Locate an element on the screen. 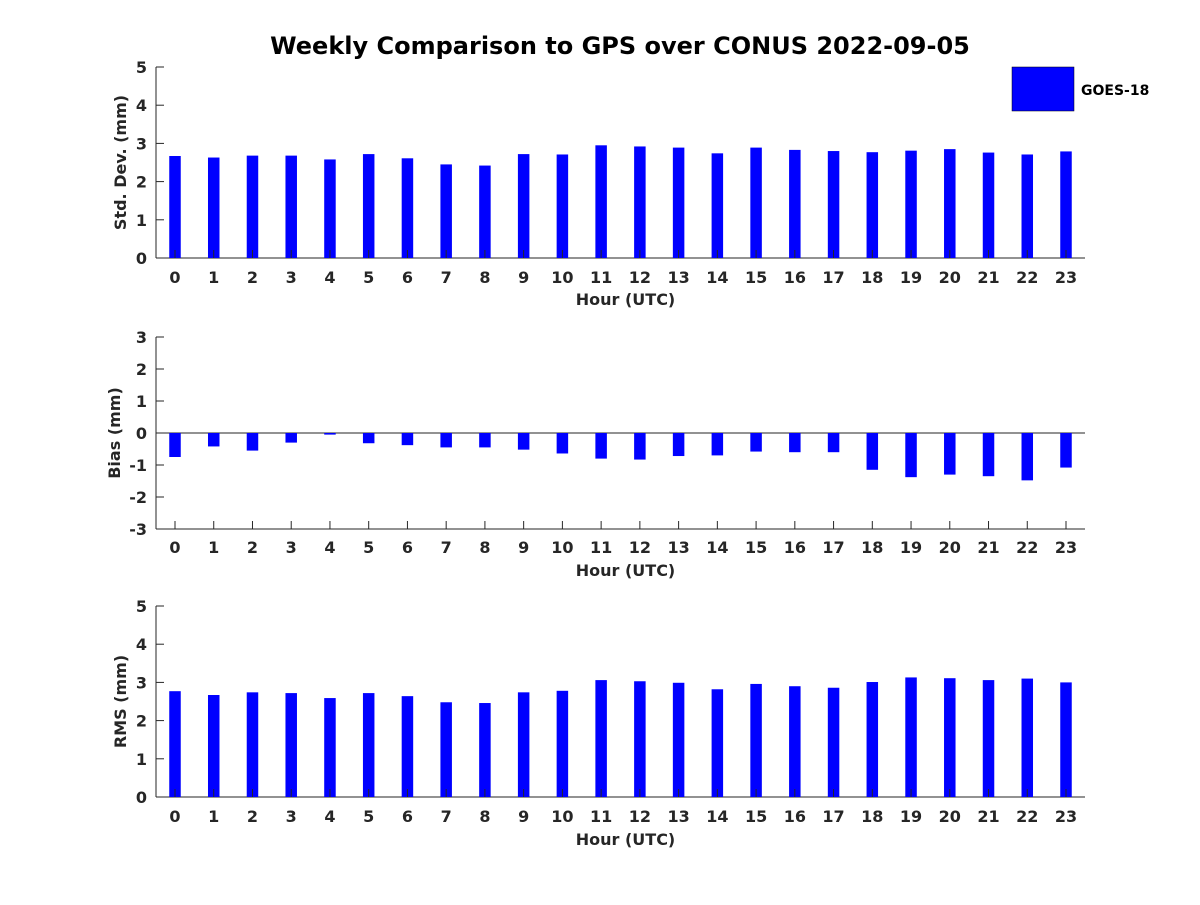 The image size is (1200, 905). std-dev-x-tick-label: 12 is located at coordinates (640, 277).